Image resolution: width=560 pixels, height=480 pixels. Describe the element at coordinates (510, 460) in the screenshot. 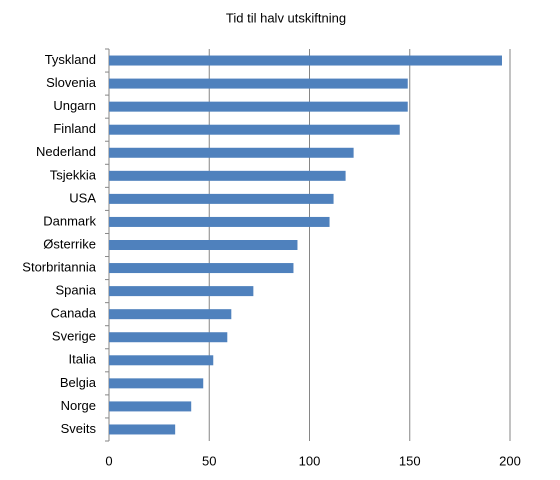

I see `x-tick-label: 200` at that location.